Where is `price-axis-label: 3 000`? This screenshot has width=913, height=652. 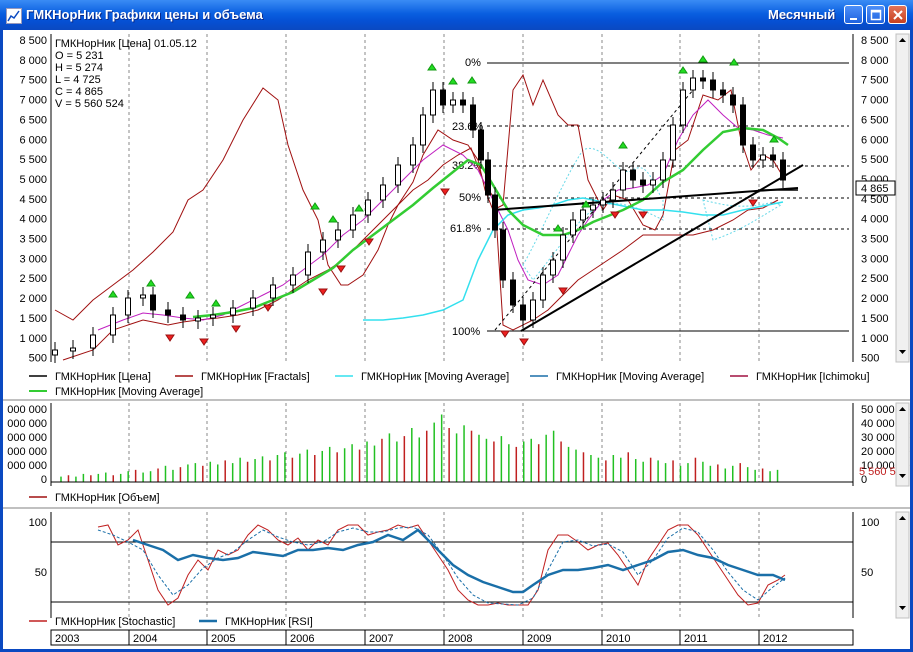 price-axis-label: 3 000 is located at coordinates (875, 259).